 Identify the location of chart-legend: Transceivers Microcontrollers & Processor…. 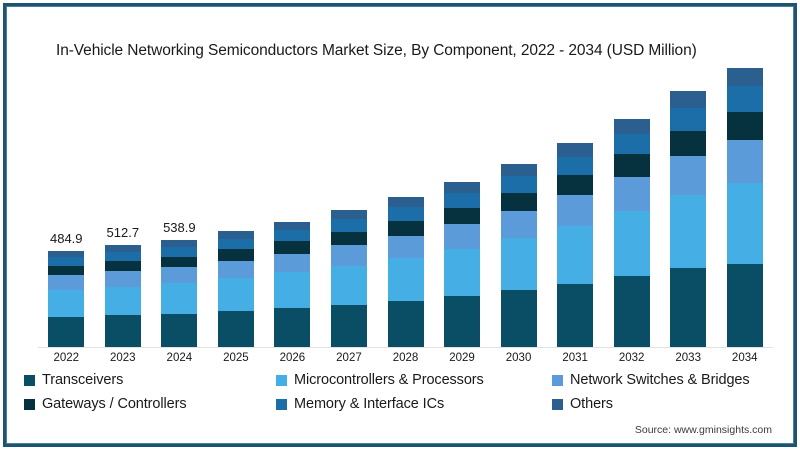
(400, 396).